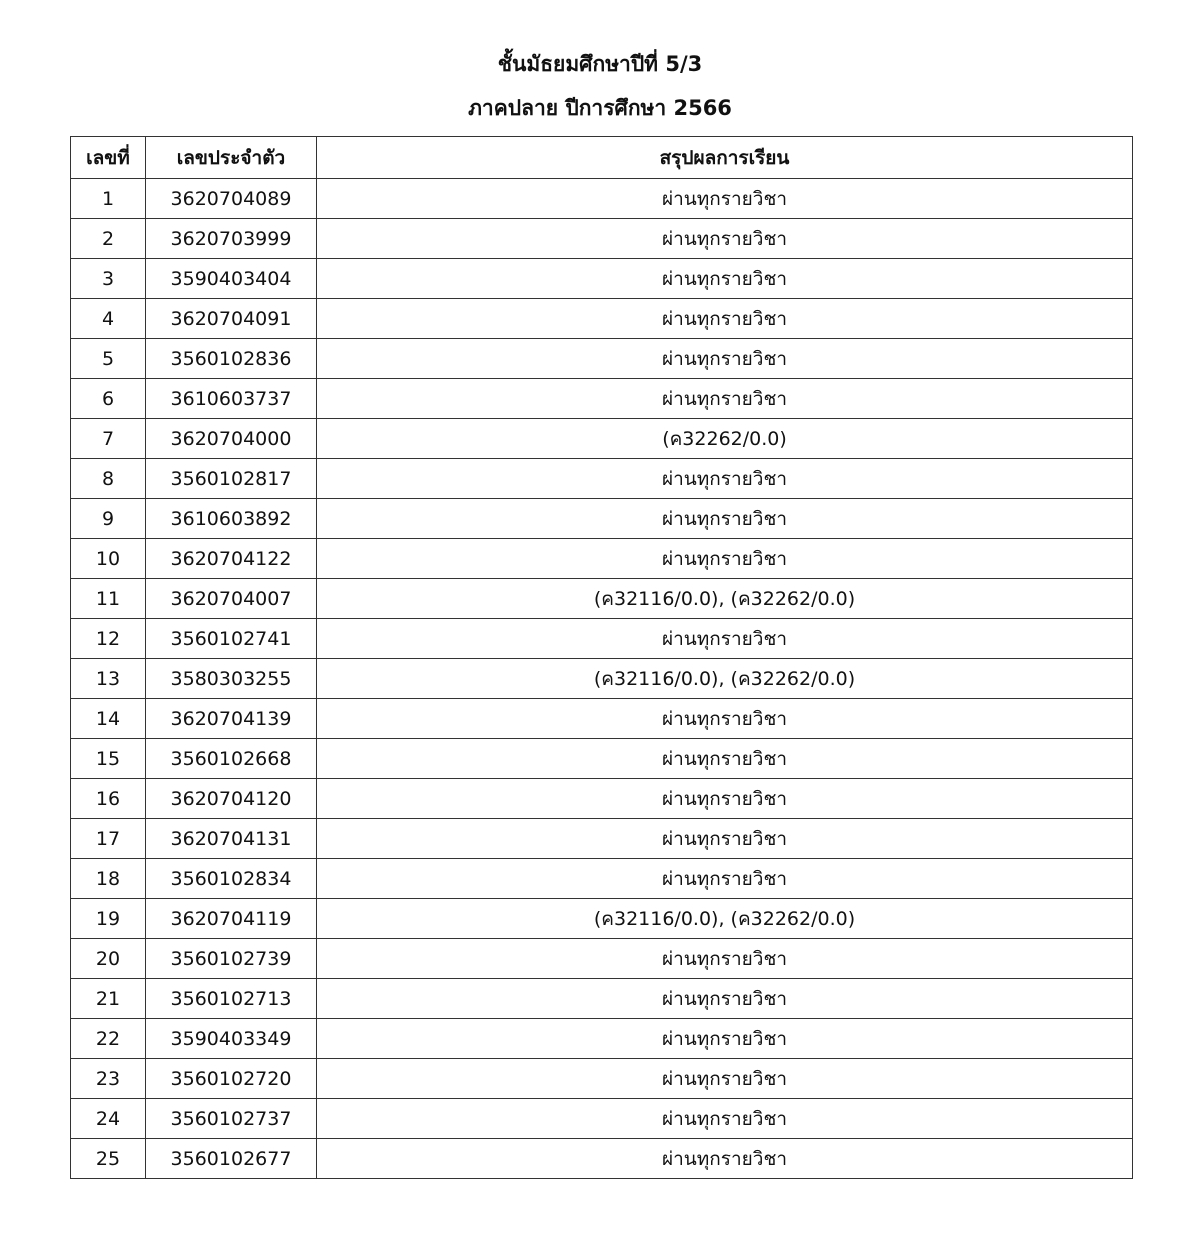  What do you see at coordinates (231, 918) in the screenshot?
I see `student-id: 3620704119` at bounding box center [231, 918].